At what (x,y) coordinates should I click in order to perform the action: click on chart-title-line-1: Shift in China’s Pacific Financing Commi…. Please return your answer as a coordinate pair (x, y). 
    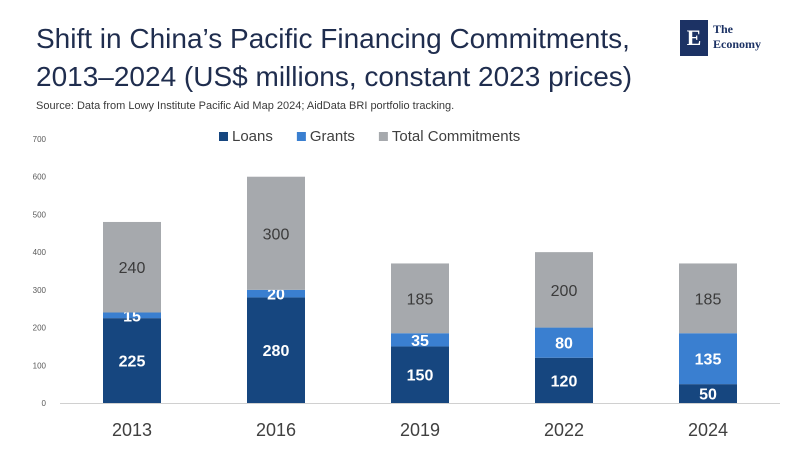
    Looking at the image, I should click on (333, 38).